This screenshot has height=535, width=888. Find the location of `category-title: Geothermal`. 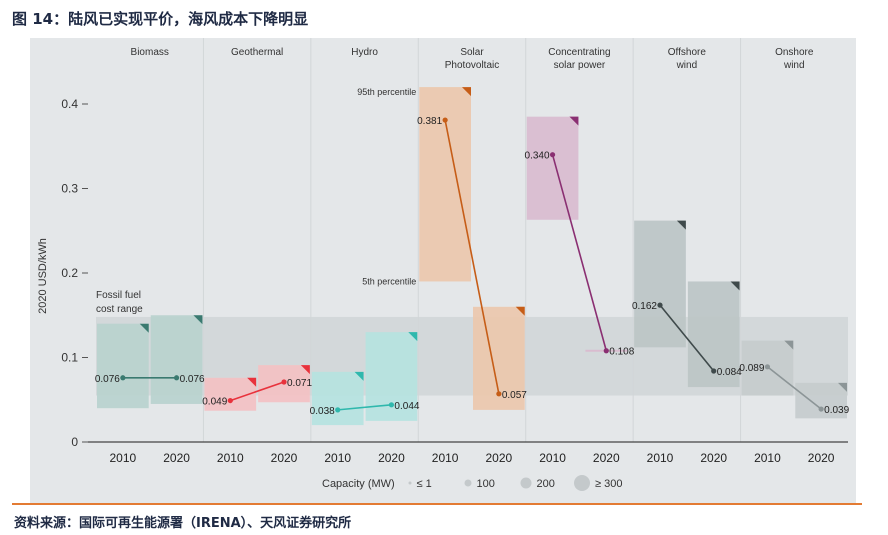

category-title: Geothermal is located at coordinates (257, 52).